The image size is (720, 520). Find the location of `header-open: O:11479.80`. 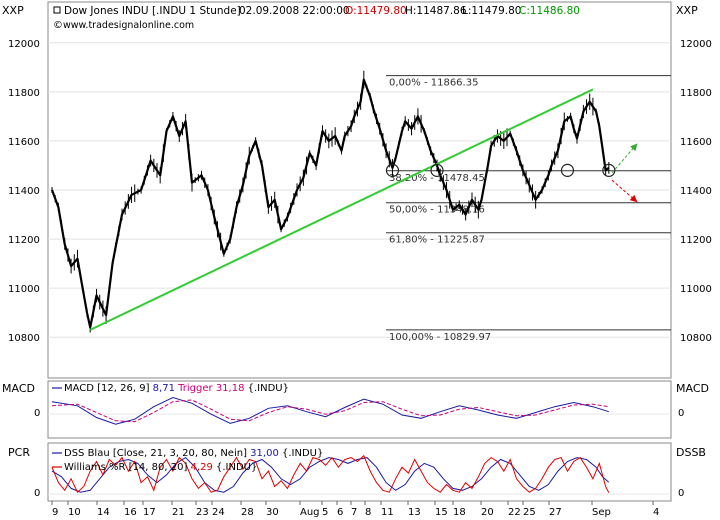

header-open: O:11479.80 is located at coordinates (376, 11).